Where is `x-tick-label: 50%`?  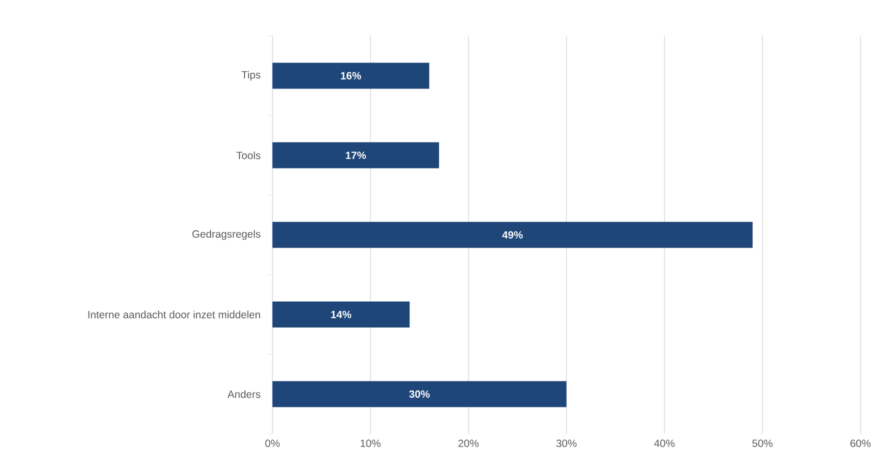
x-tick-label: 50% is located at coordinates (762, 444).